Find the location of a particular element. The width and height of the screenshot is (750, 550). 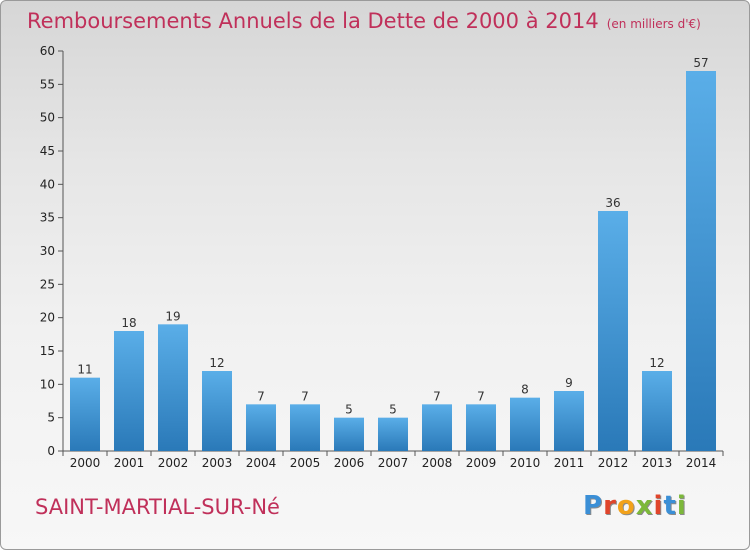

proxiti-logo: Proxiti is located at coordinates (635, 506).